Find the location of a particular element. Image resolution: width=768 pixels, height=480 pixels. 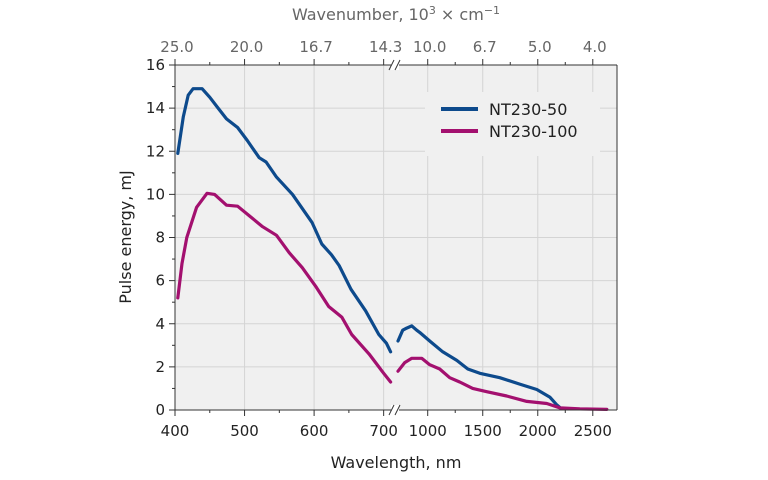

top-x-tick-label: 16.7 is located at coordinates (315, 47).